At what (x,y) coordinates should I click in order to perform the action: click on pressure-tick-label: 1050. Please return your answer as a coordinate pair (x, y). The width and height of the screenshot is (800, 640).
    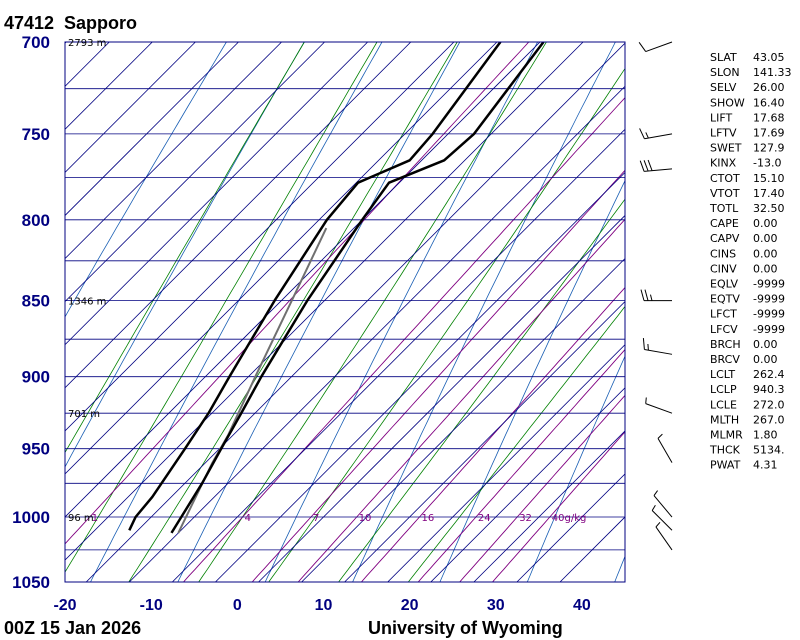
    Looking at the image, I should click on (31, 582).